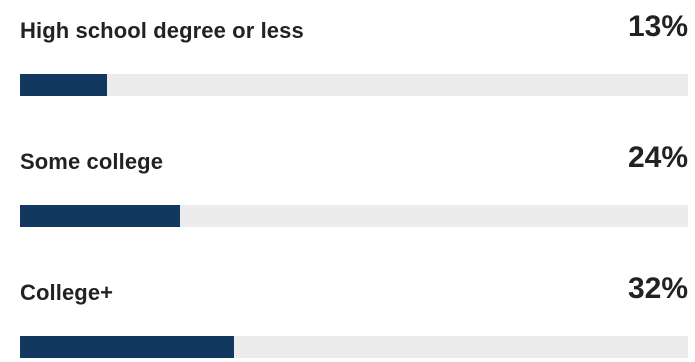 Image resolution: width=695 pixels, height=362 pixels. I want to click on value-label: 24%, so click(657, 157).